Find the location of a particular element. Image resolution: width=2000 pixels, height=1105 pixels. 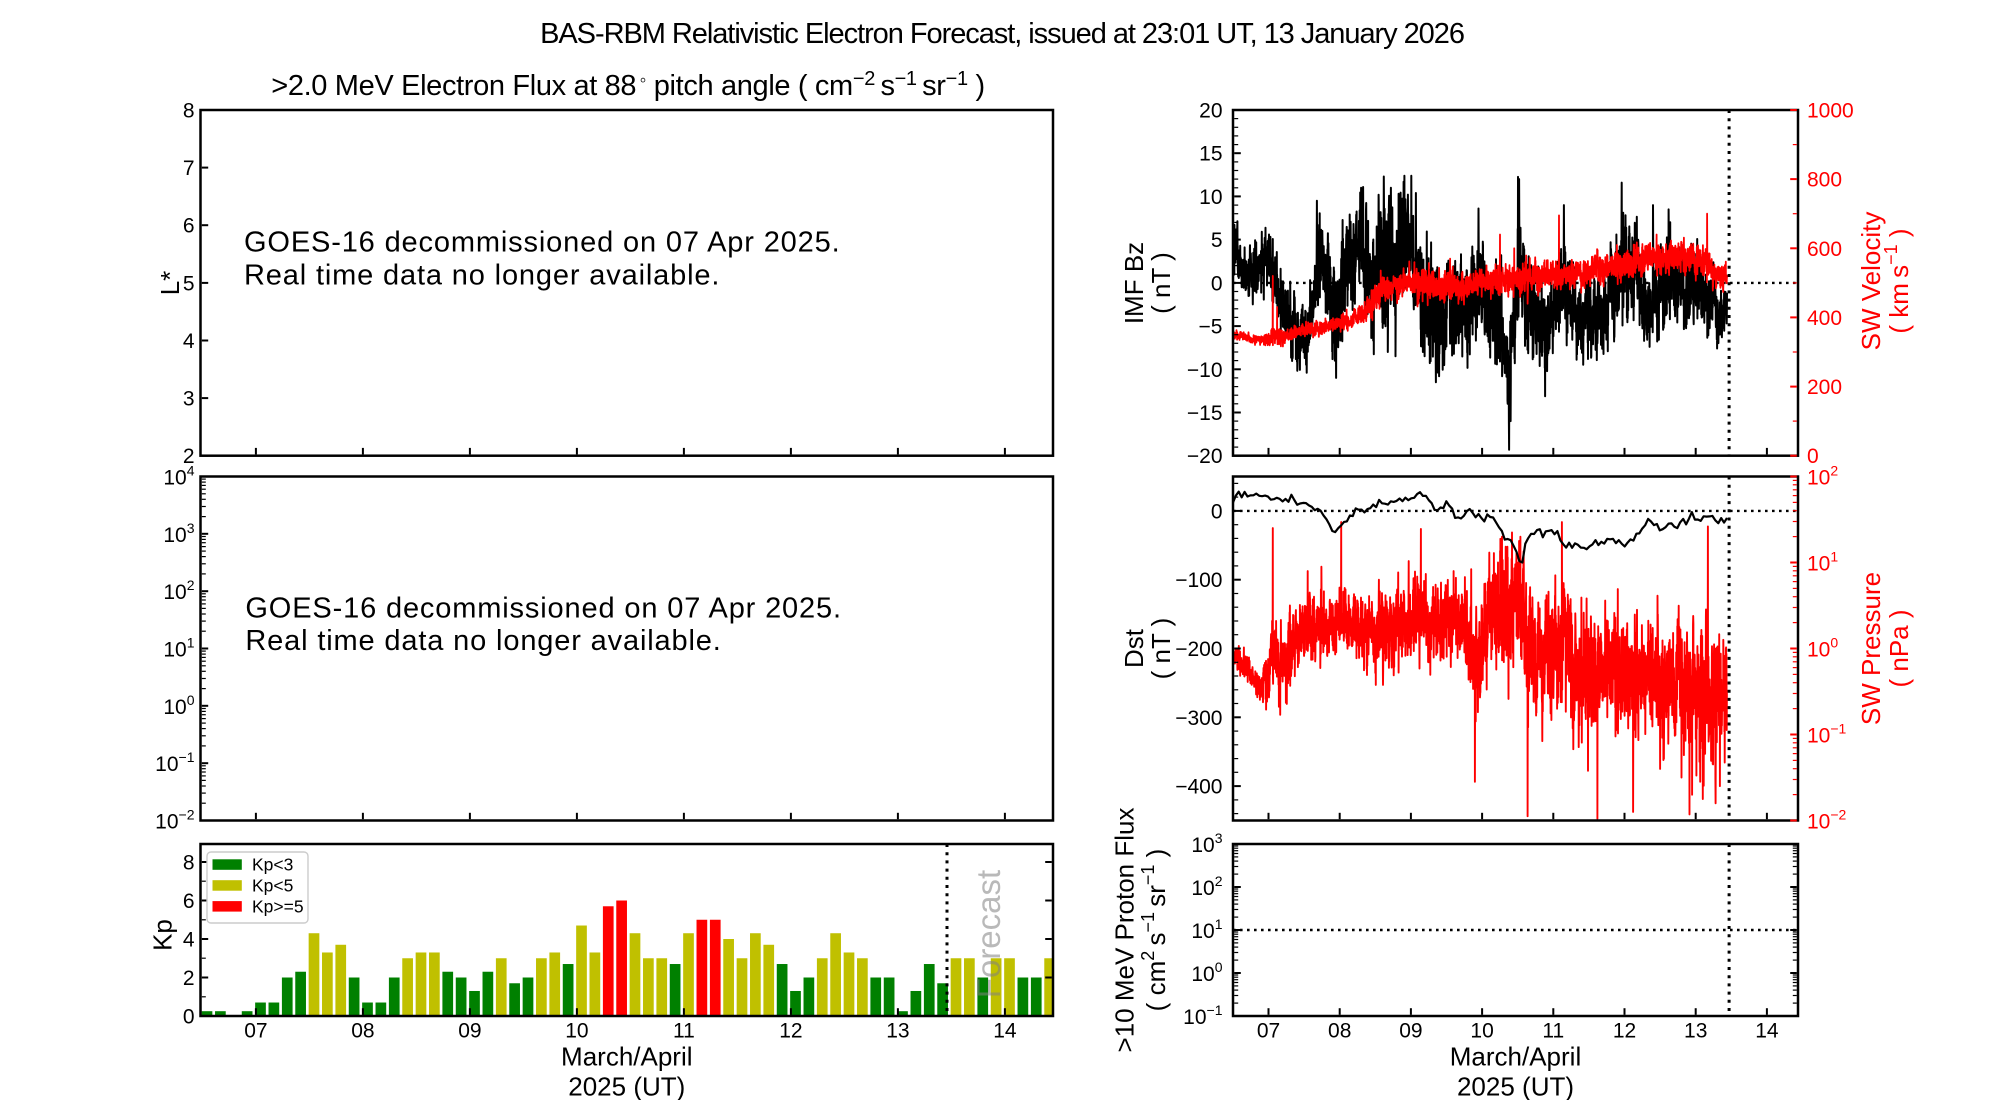

svg-text: IMF Bz is located at coordinates (1134, 283).